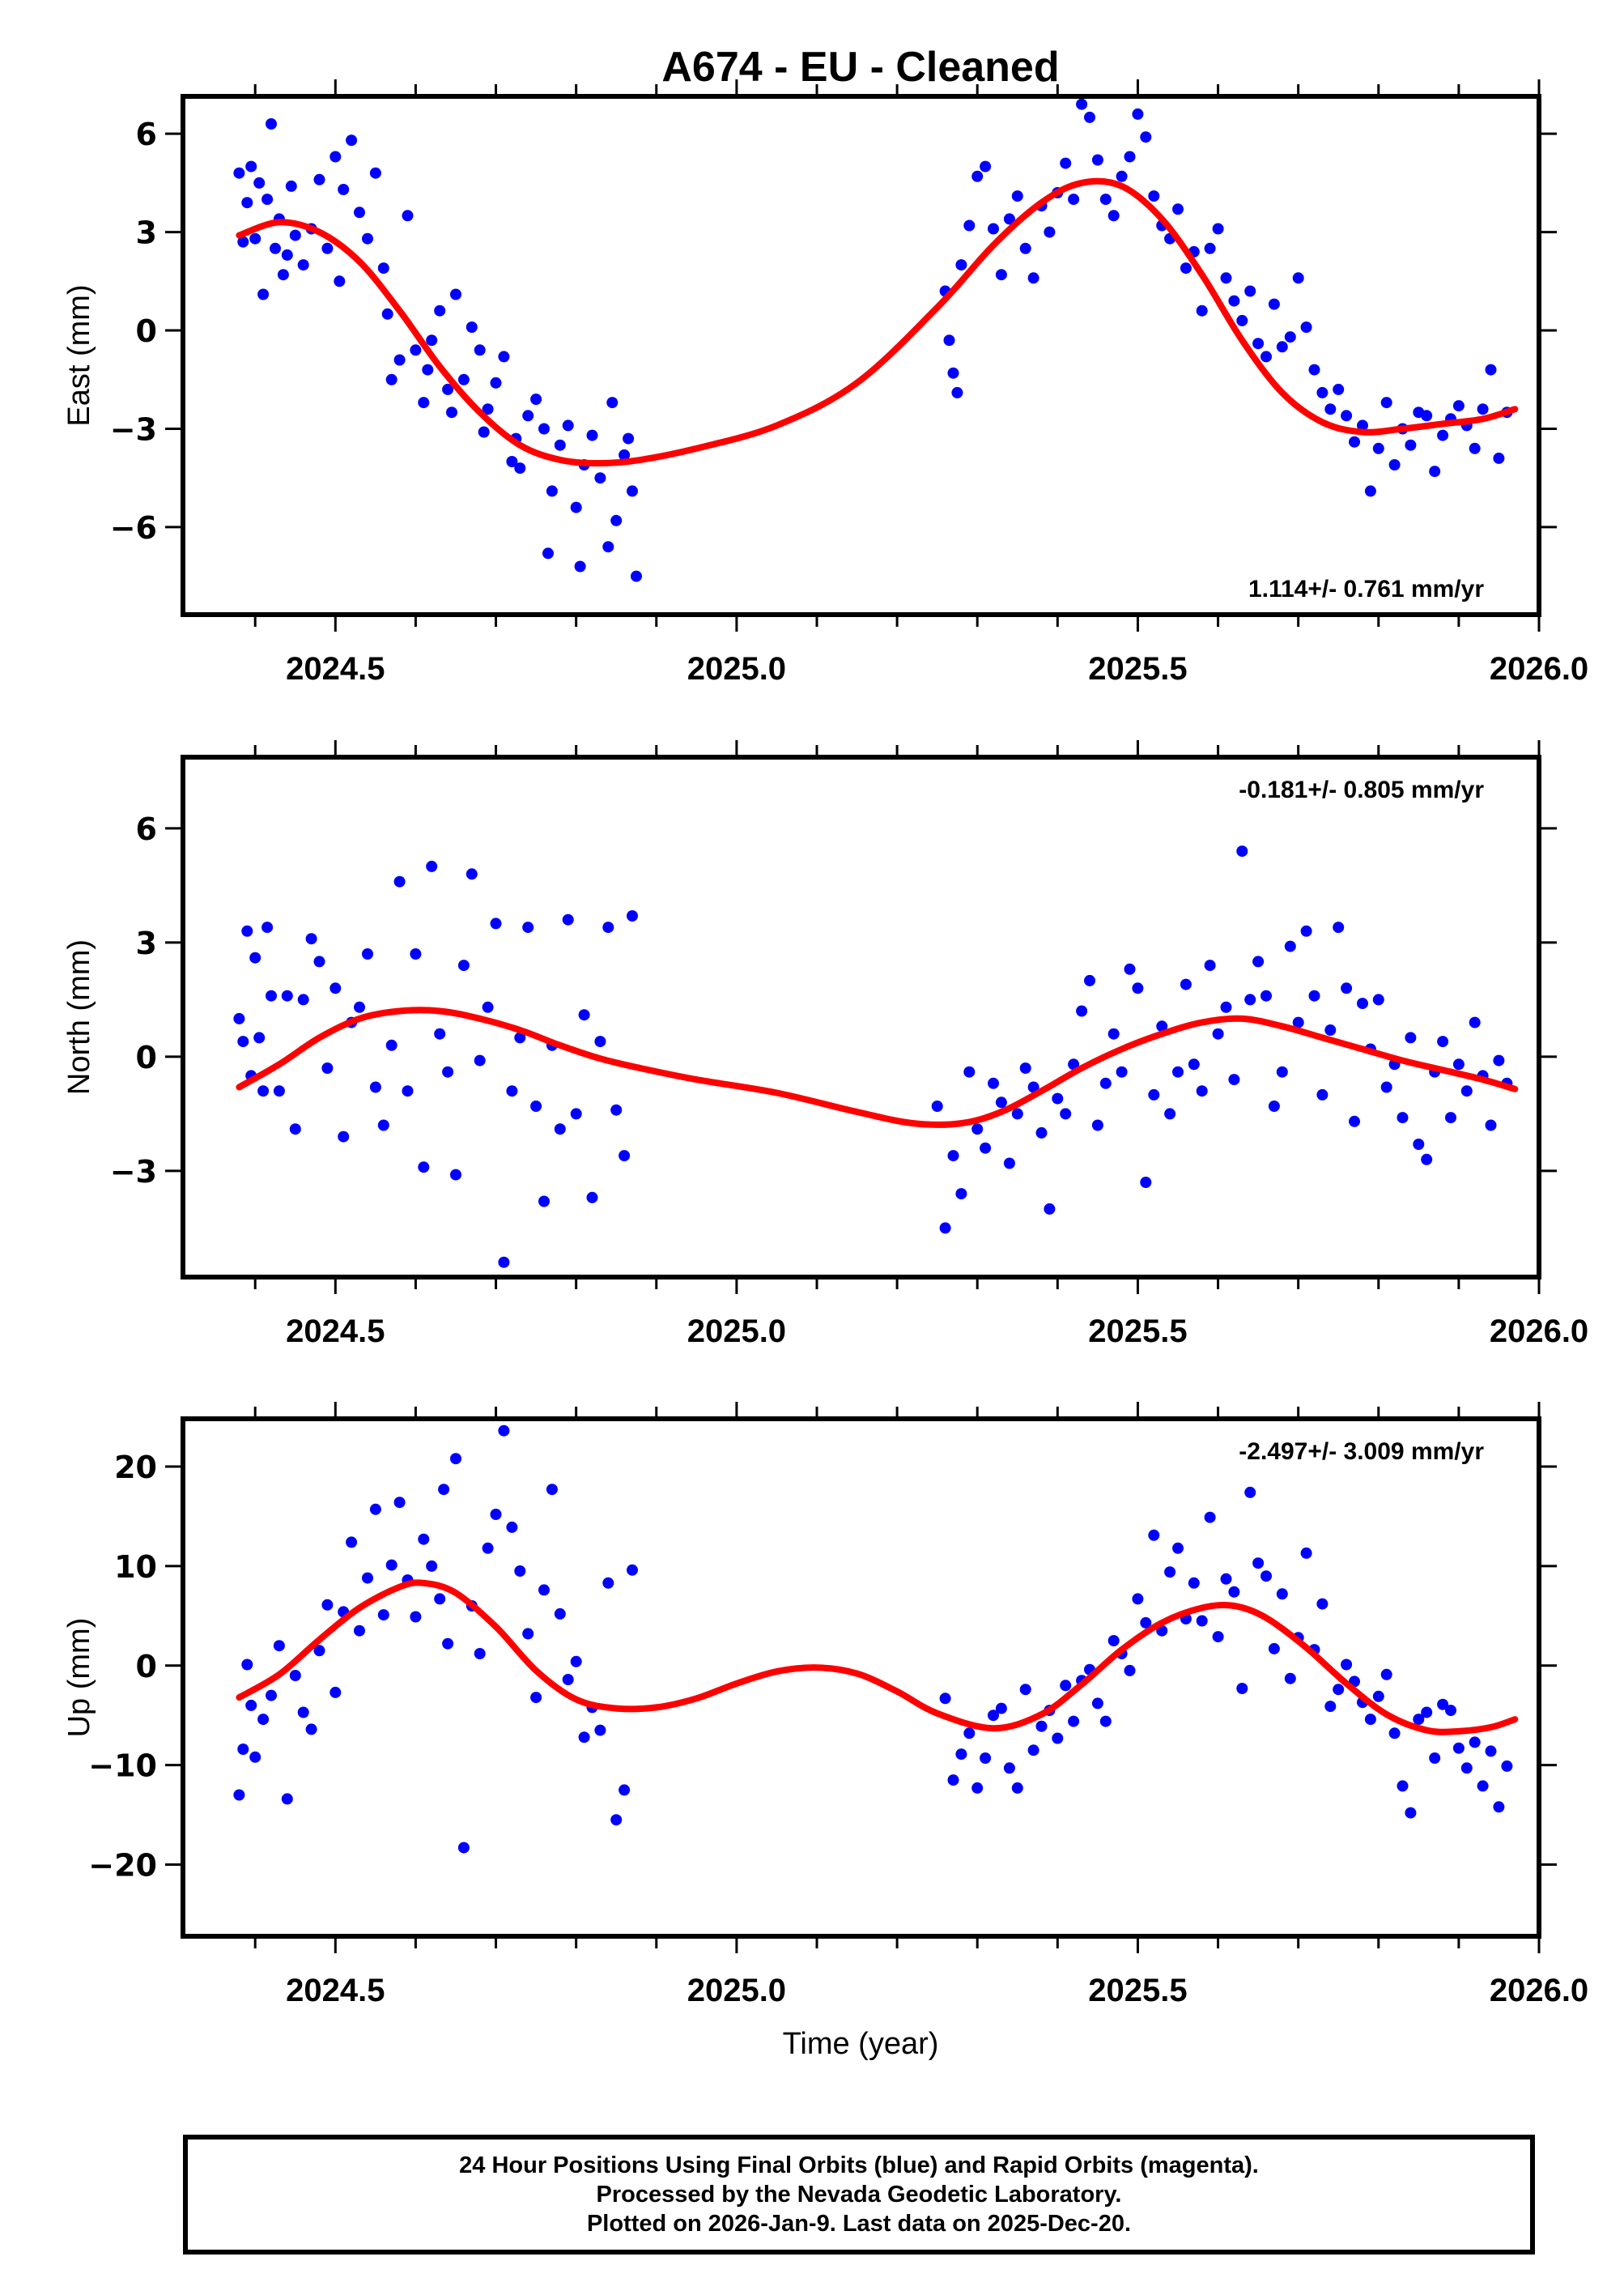 The width and height of the screenshot is (1624, 2295). Describe the element at coordinates (122, 1866) in the screenshot. I see `y-tick-label: −20` at that location.